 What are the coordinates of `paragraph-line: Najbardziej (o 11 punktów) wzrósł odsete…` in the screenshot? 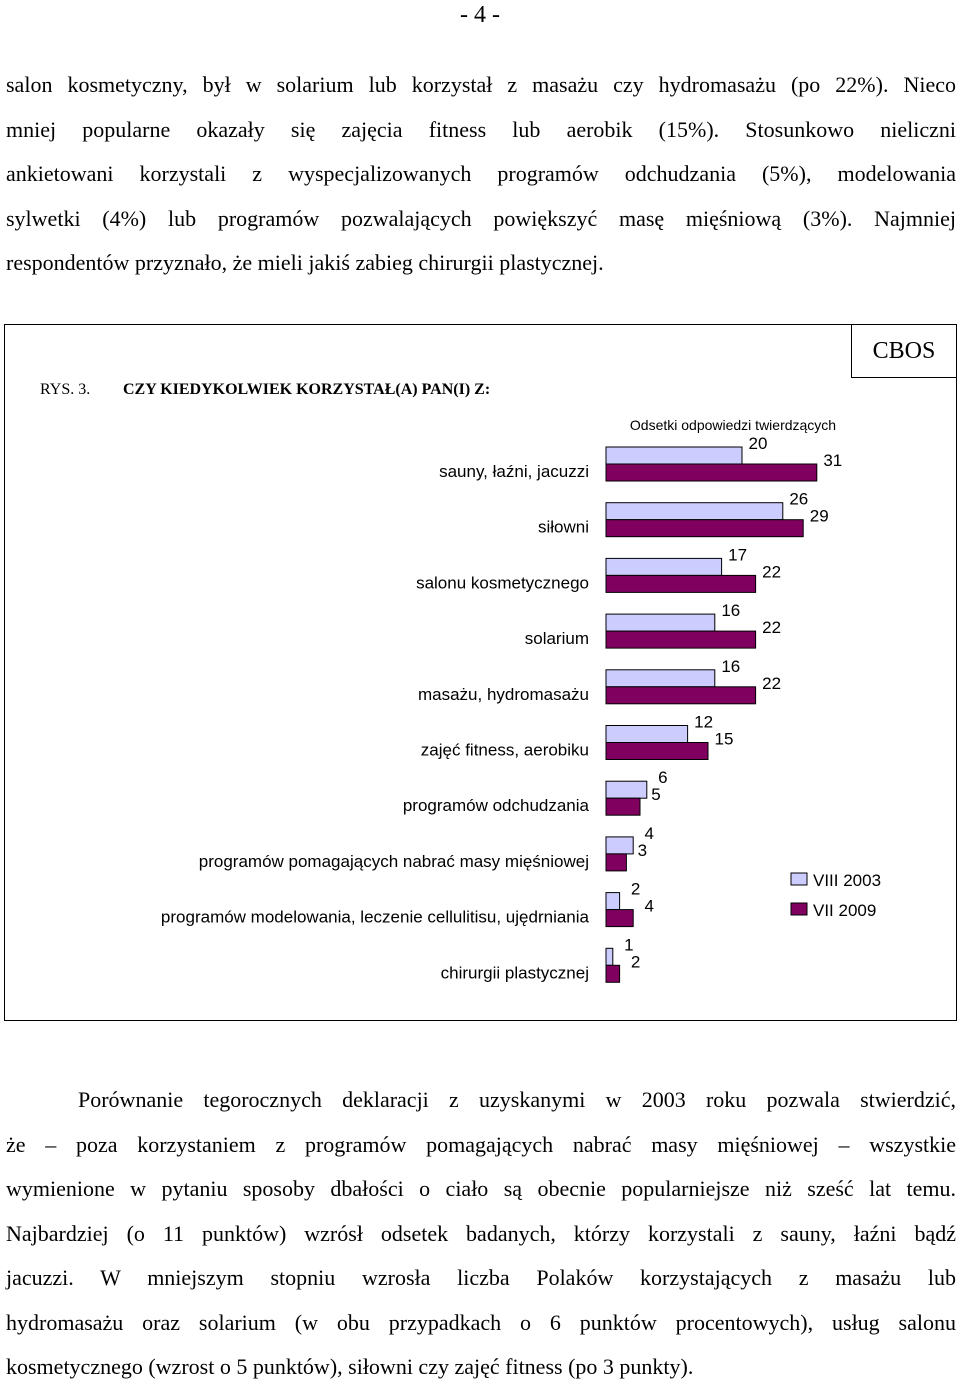 It's located at (481, 1233).